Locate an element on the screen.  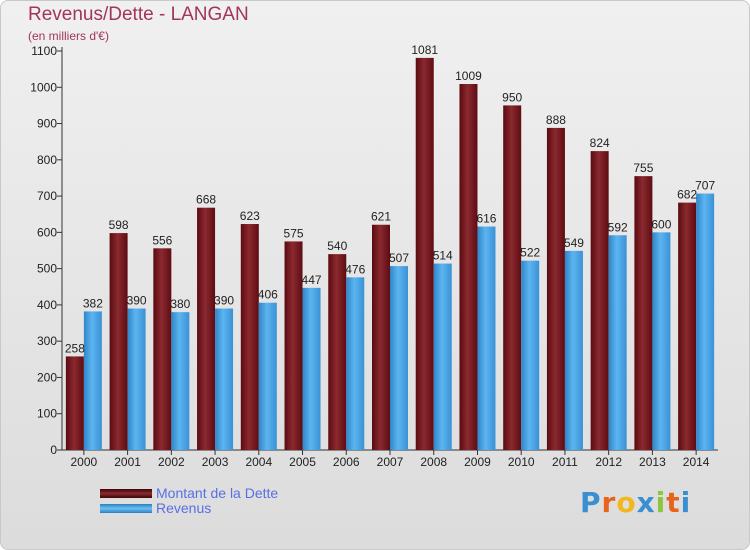
y-tick-label: 500 is located at coordinates (47, 269).